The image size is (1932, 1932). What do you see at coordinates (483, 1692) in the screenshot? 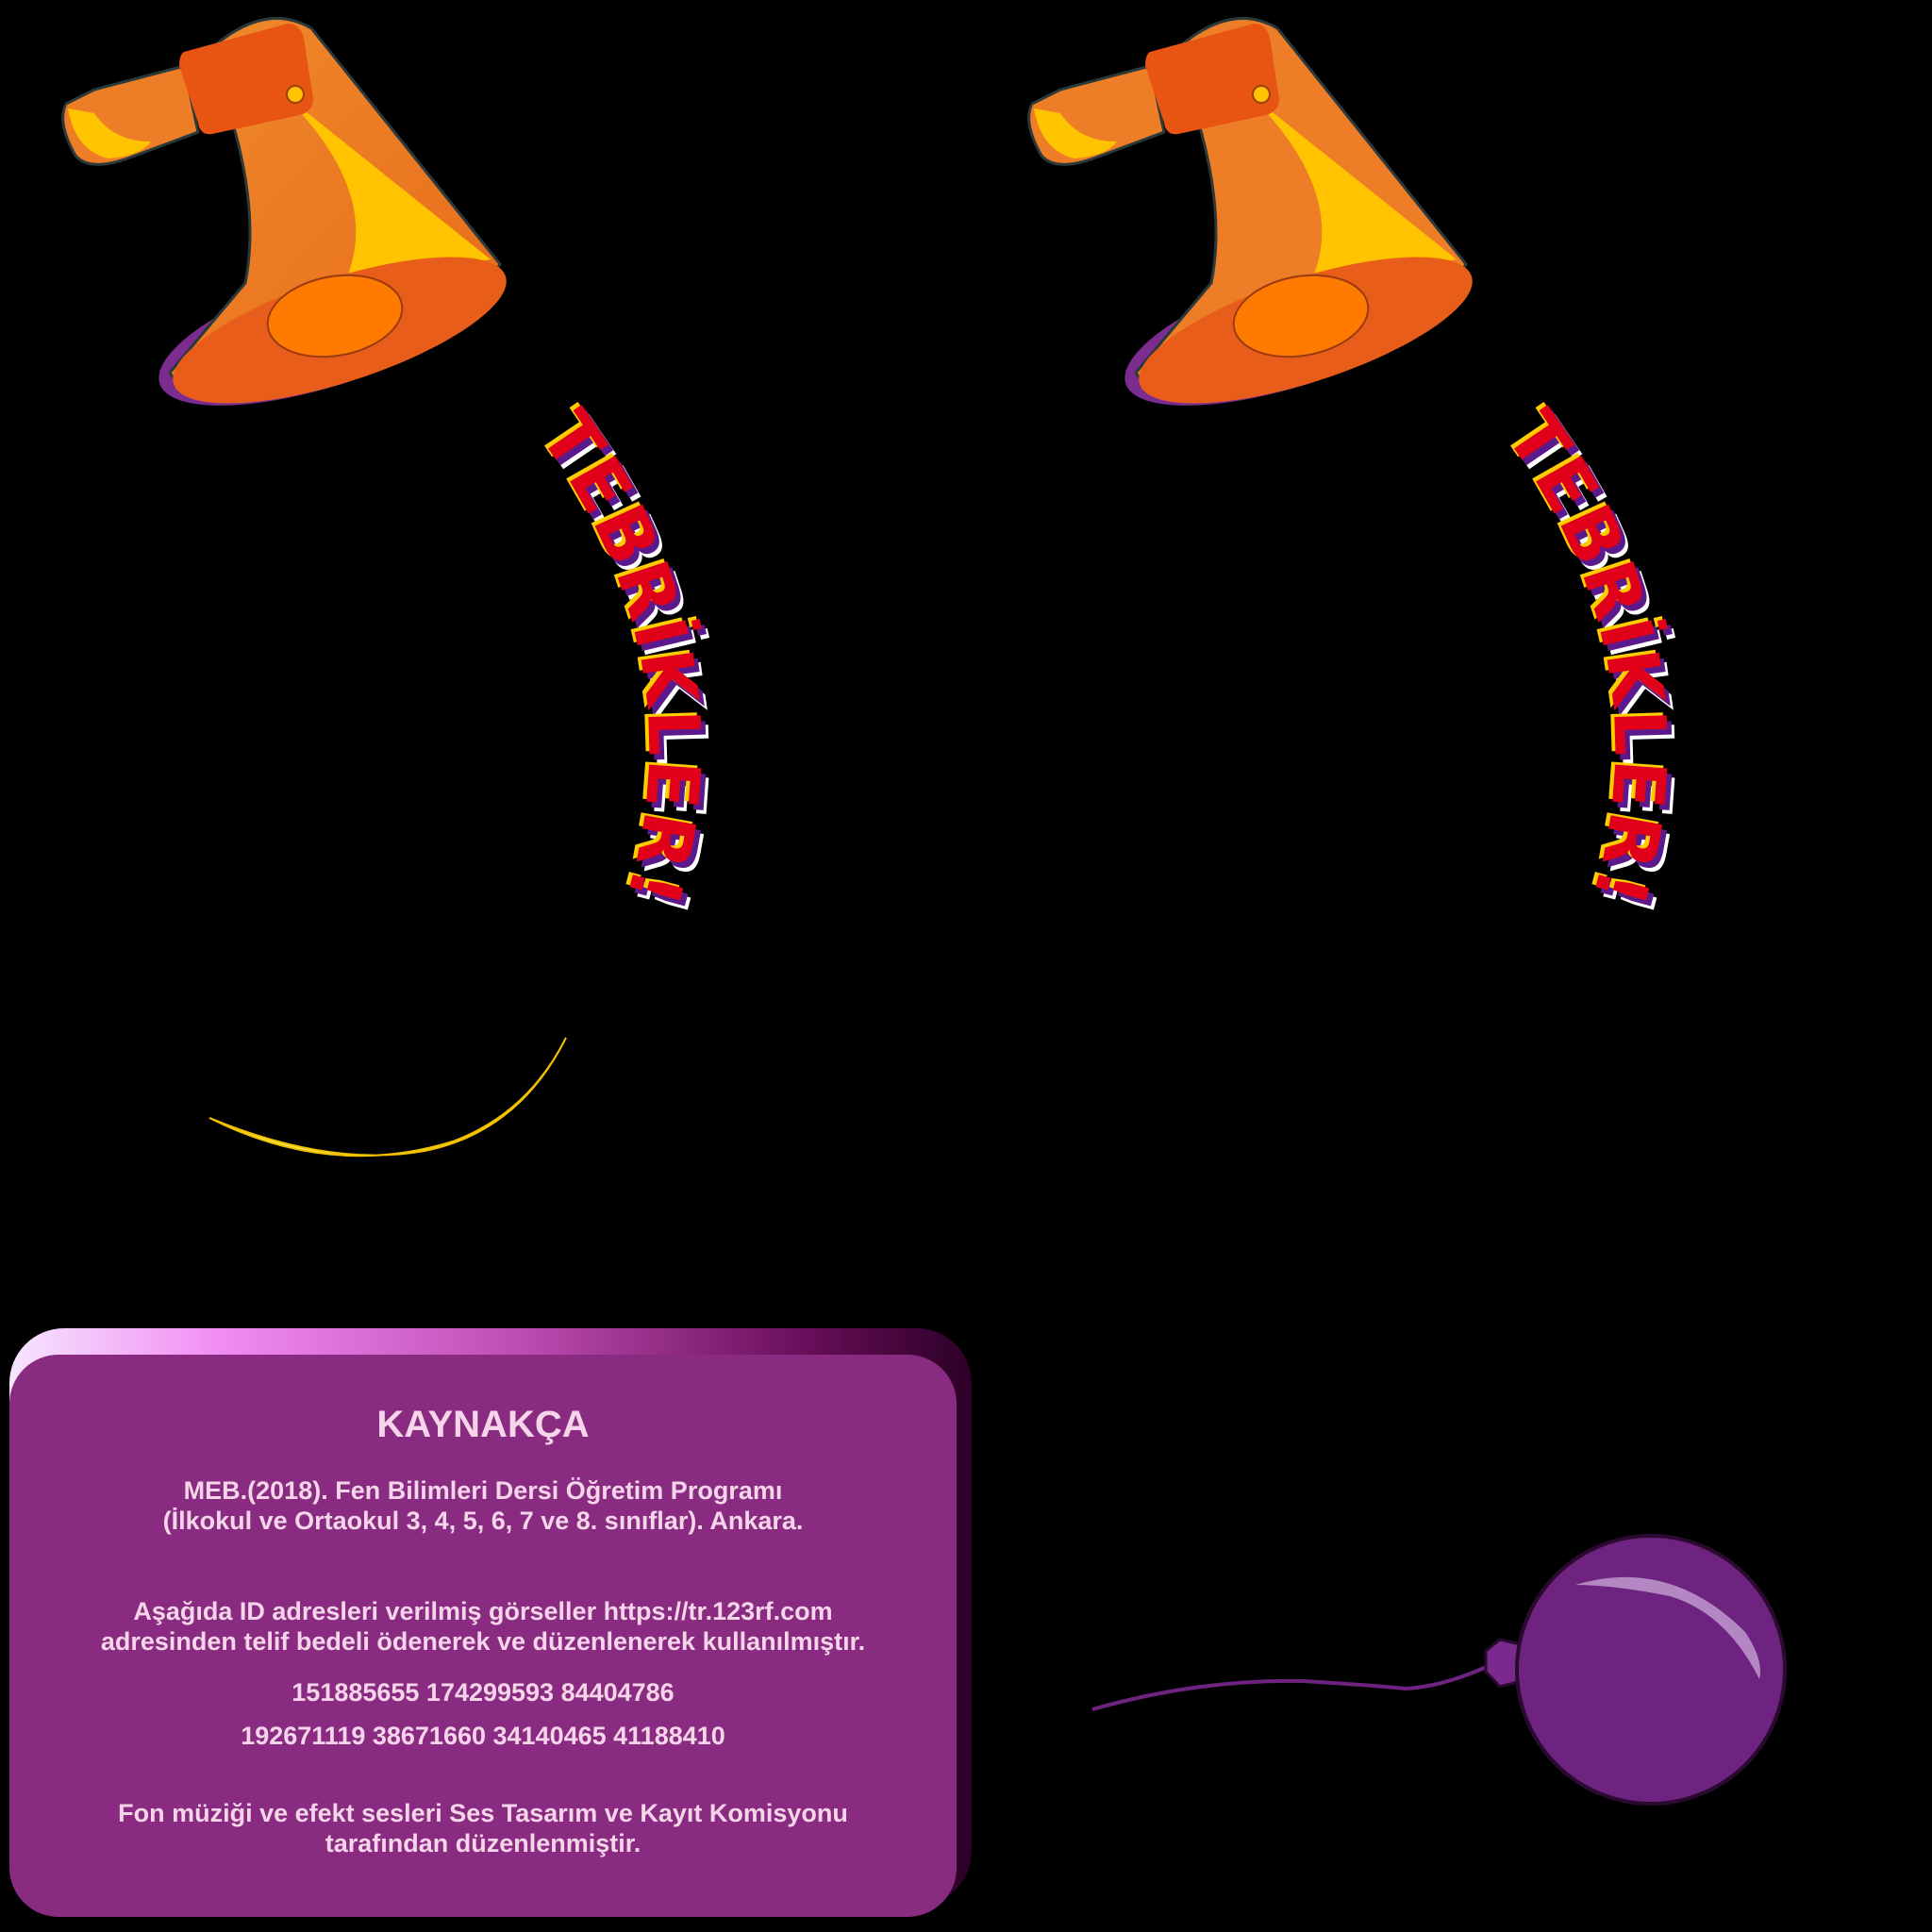
I see `image-ids-row-1: 151885655 174299593 84404786` at bounding box center [483, 1692].